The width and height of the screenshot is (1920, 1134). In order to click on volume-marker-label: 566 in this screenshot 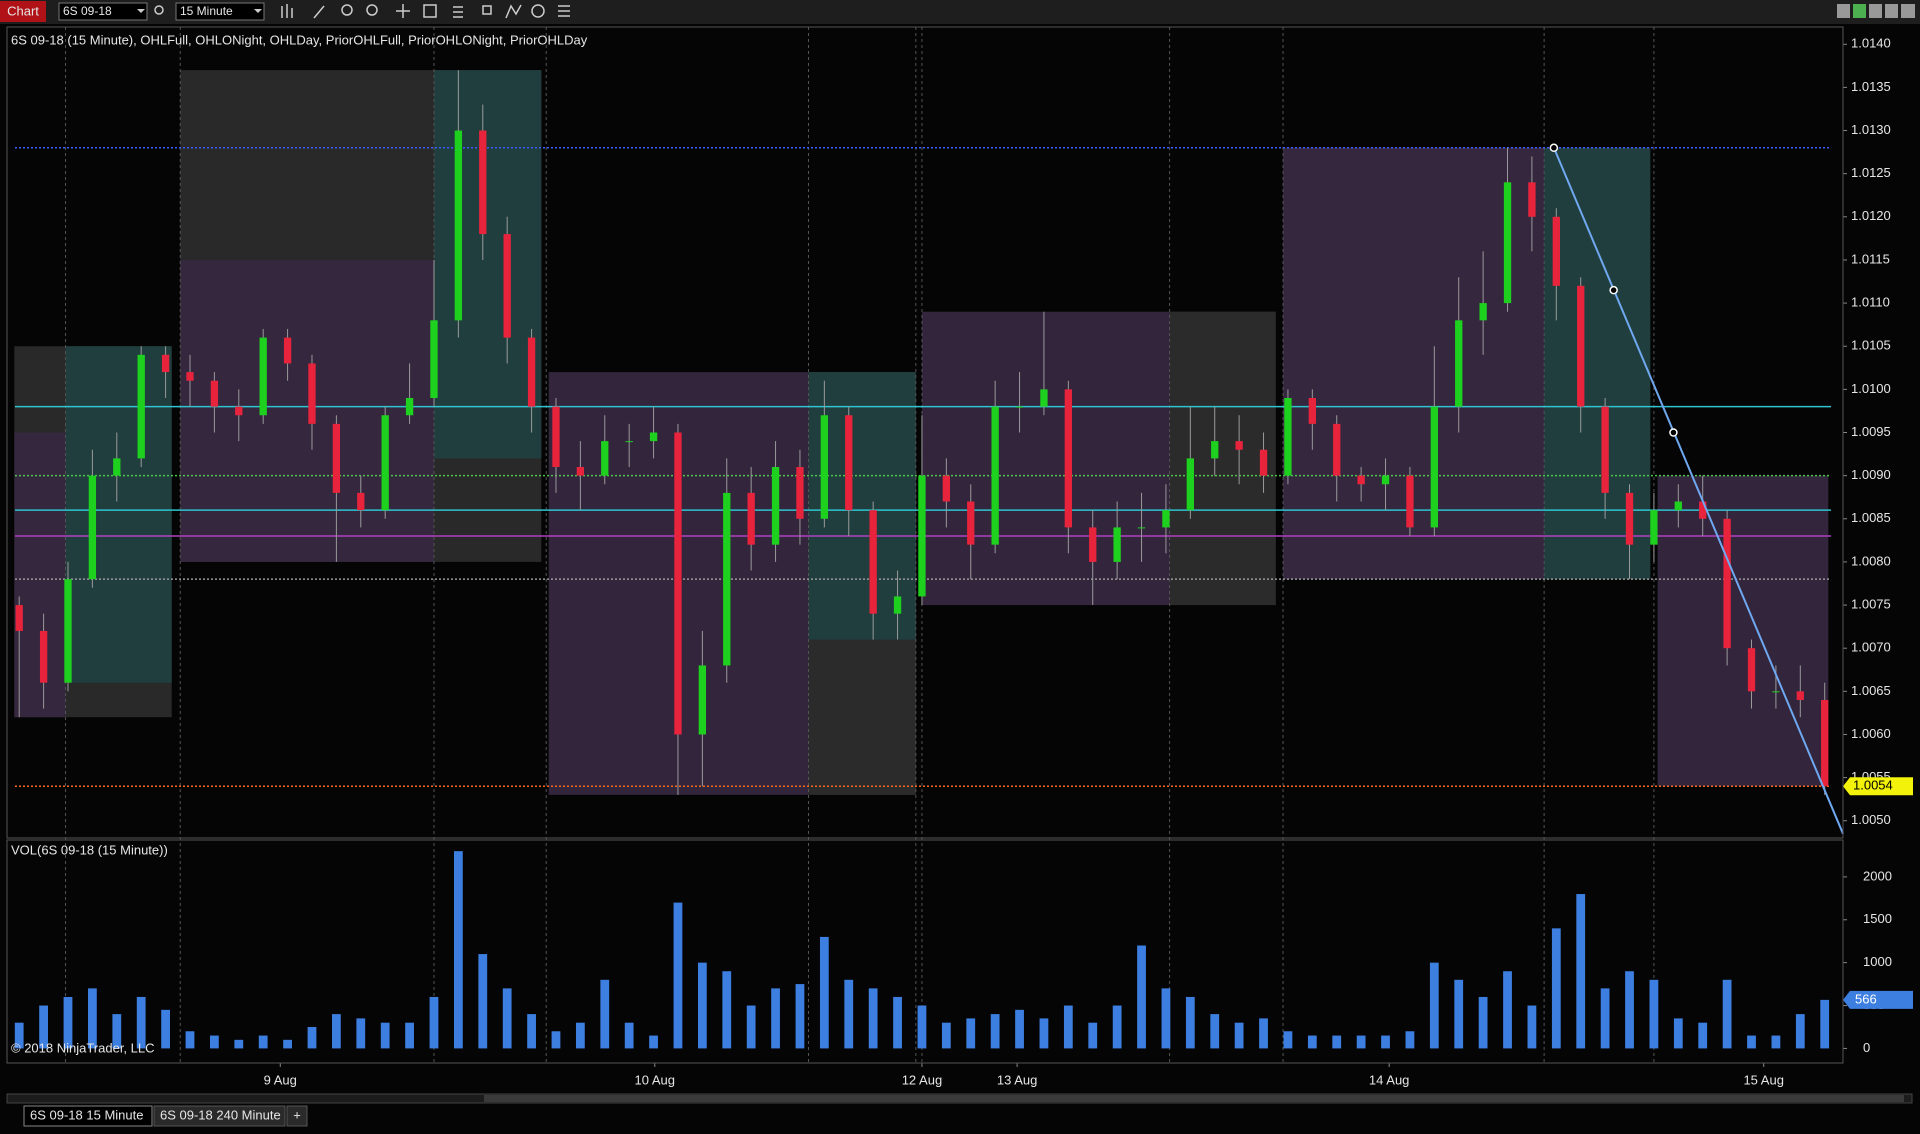, I will do `click(1866, 998)`.